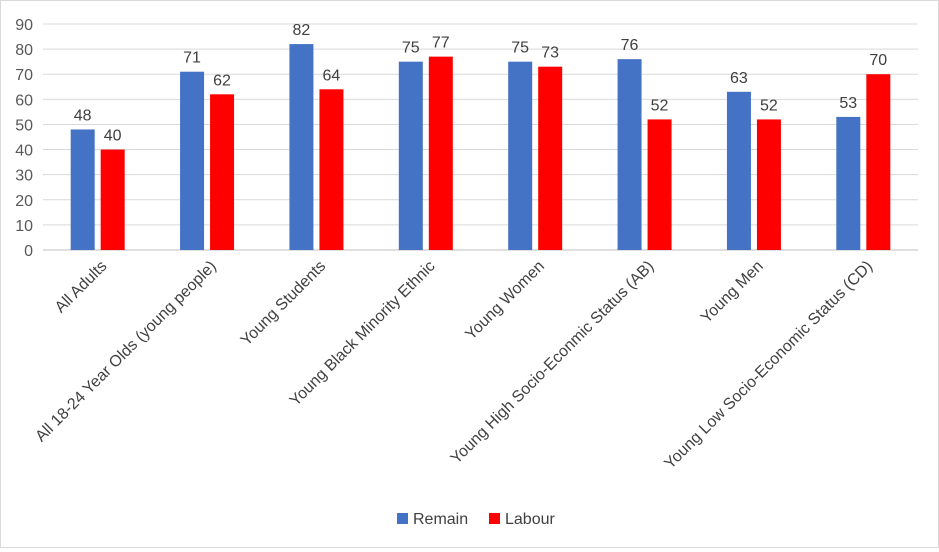  What do you see at coordinates (24, 50) in the screenshot?
I see `y-tick-label: 80` at bounding box center [24, 50].